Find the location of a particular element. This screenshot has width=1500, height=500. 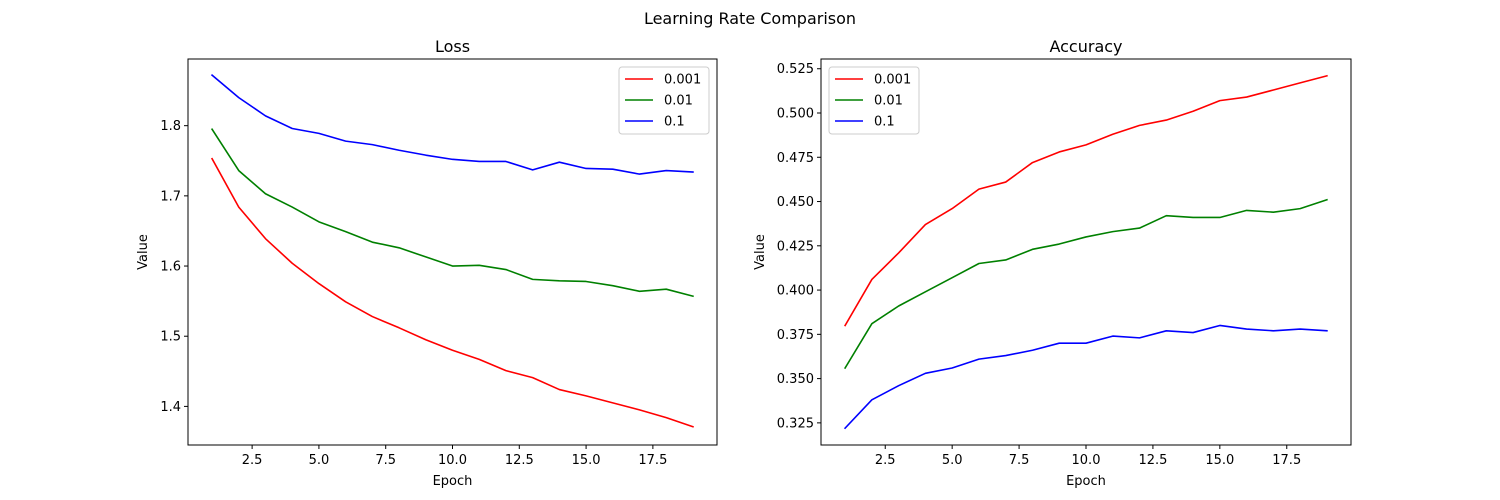

loss-chart-legend-frame is located at coordinates (664, 100).